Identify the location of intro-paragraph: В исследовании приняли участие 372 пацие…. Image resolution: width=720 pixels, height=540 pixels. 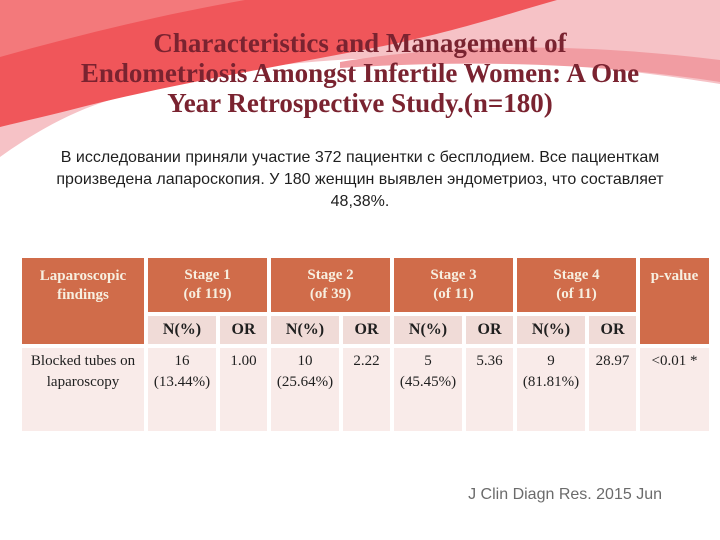
(360, 180).